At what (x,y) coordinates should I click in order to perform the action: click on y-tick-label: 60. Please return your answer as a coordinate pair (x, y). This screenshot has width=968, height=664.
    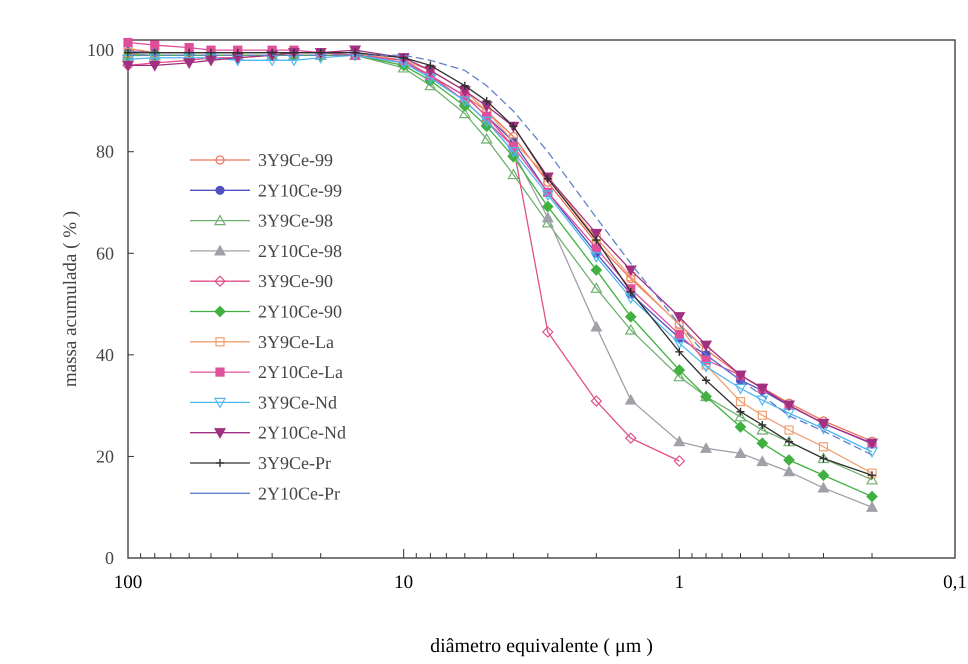
    Looking at the image, I should click on (105, 253).